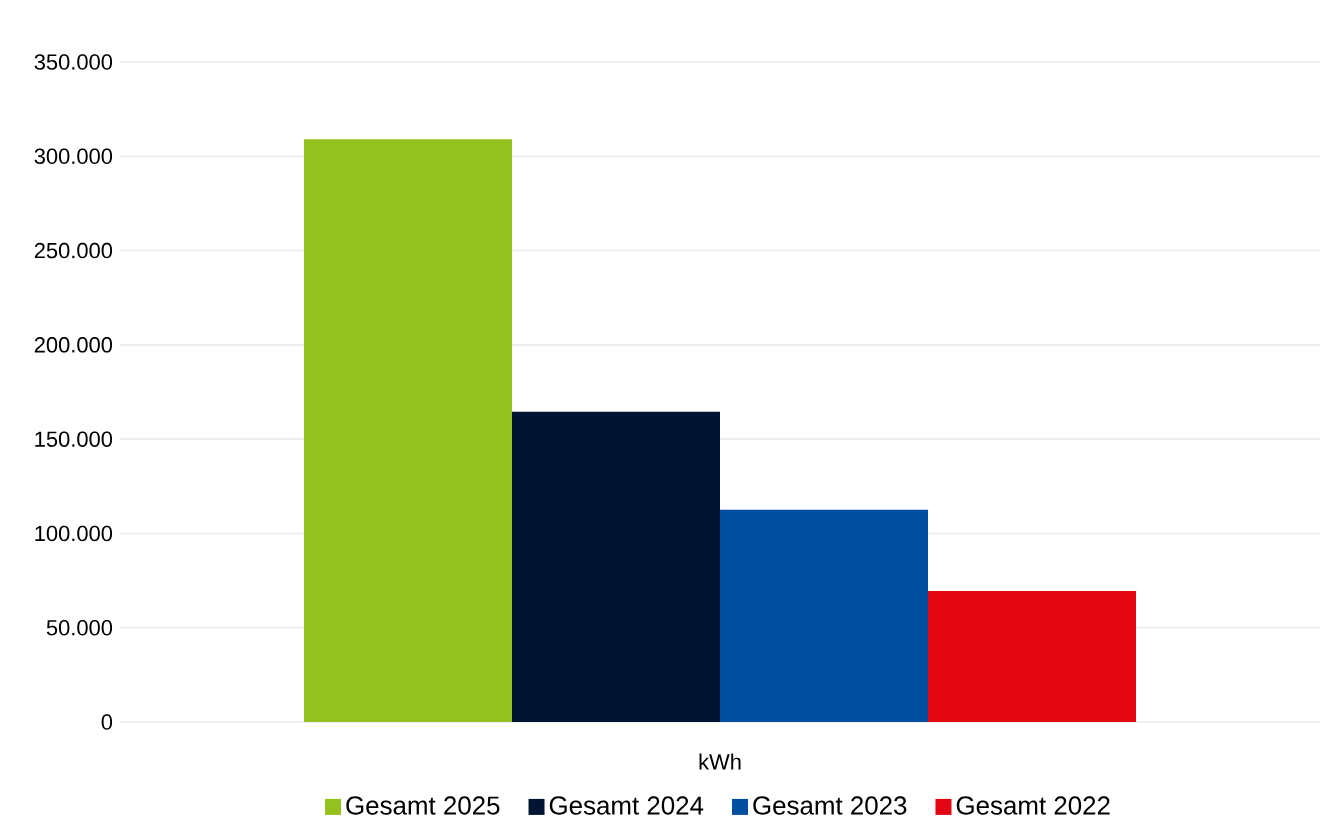  What do you see at coordinates (73, 156) in the screenshot?
I see `y-tick-label: 300.000` at bounding box center [73, 156].